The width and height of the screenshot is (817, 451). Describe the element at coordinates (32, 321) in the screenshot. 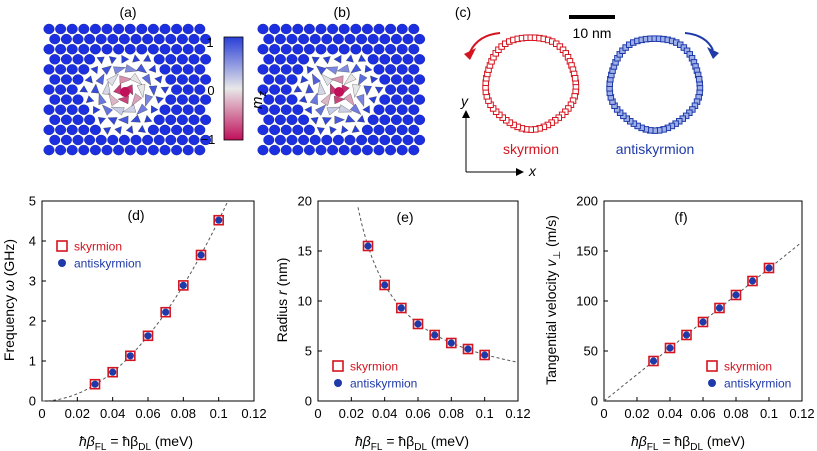

I see `y-tick-label: 2` at that location.